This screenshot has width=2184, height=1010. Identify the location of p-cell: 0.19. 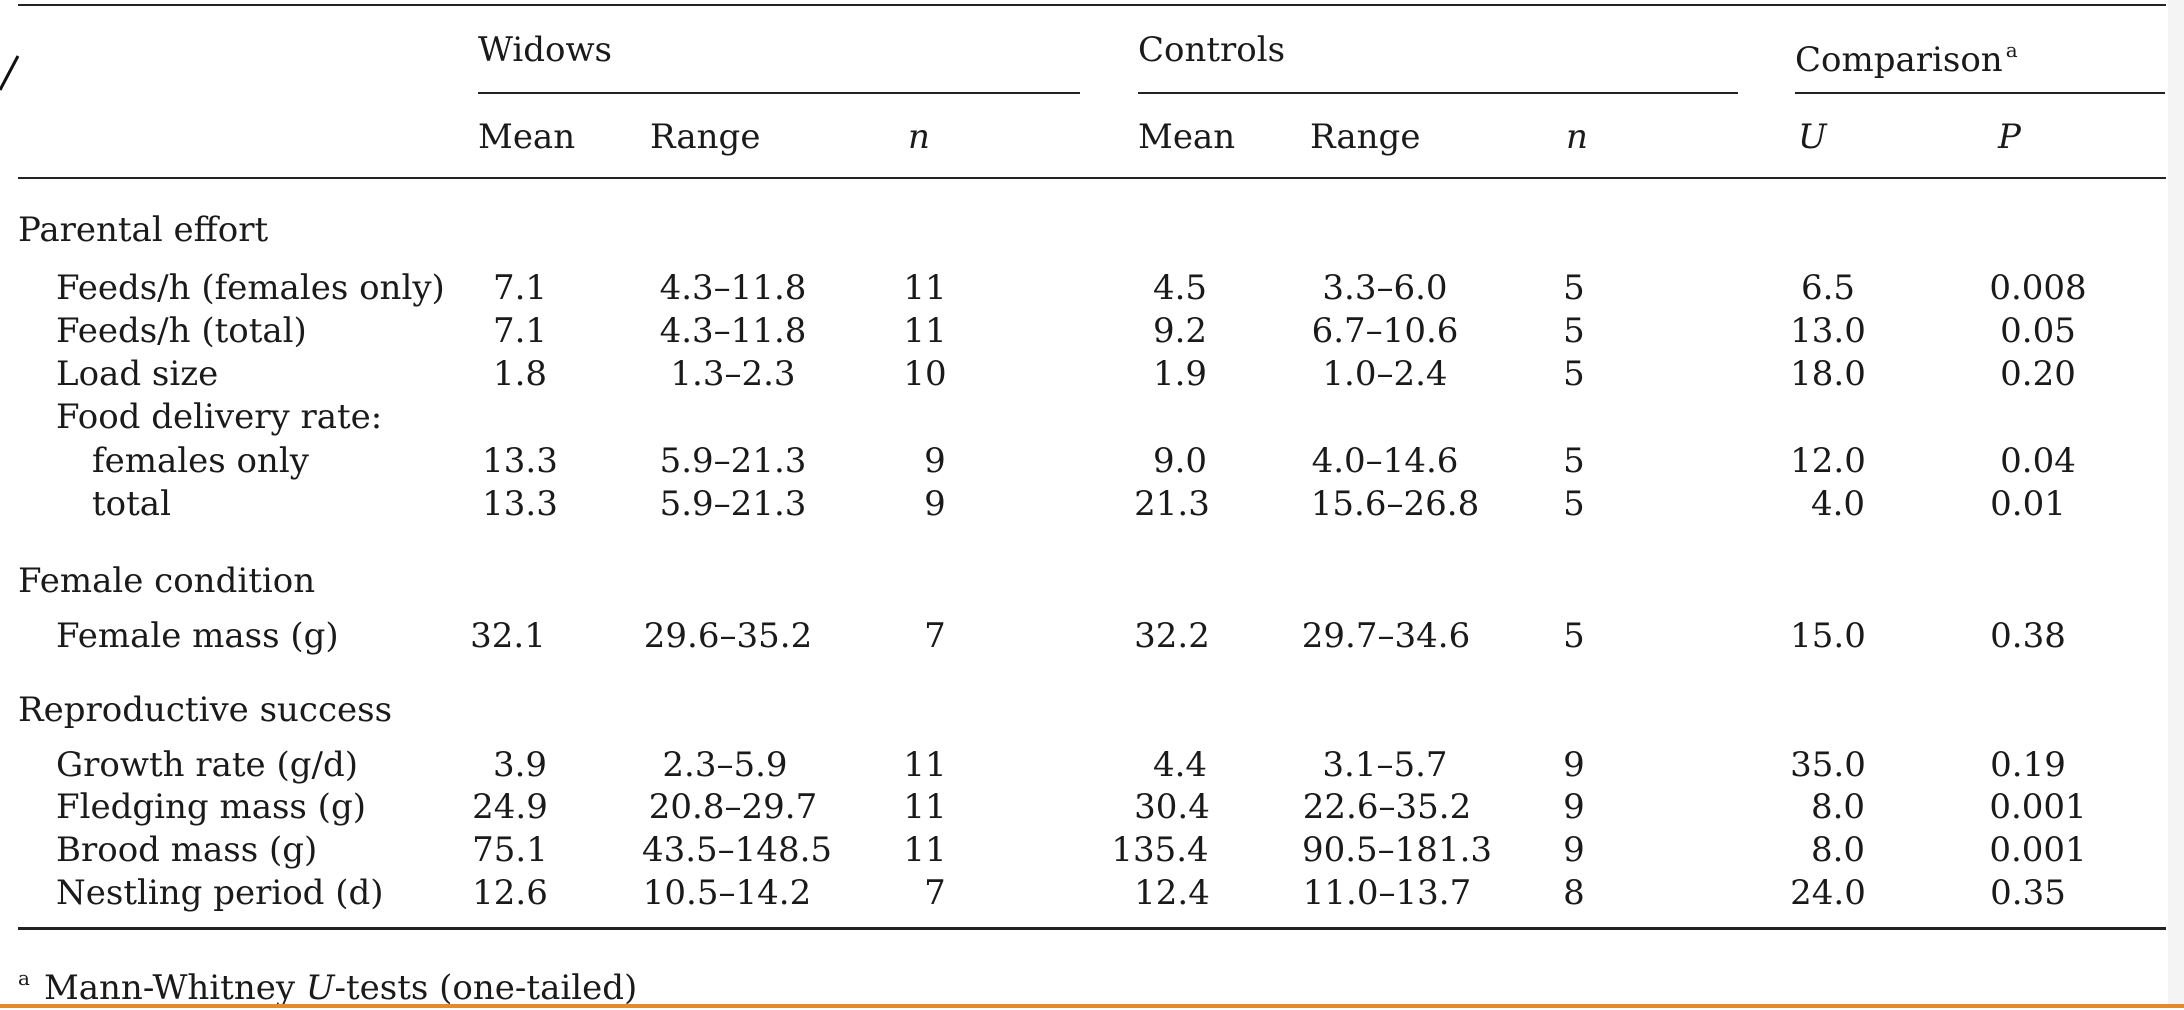
(2028, 765).